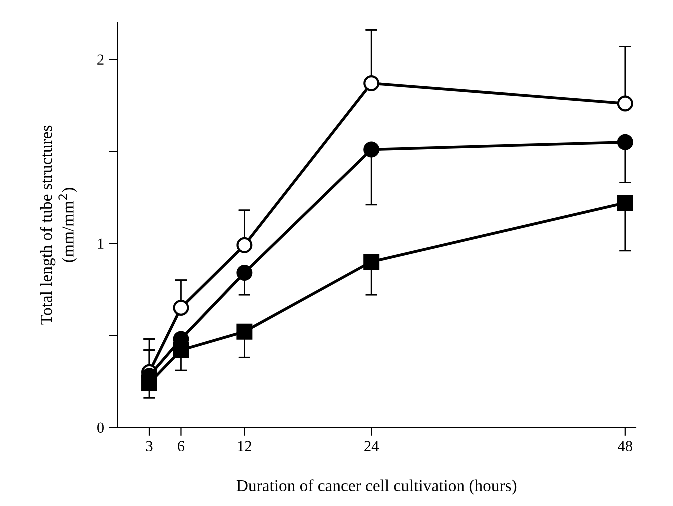 Image resolution: width=673 pixels, height=506 pixels. What do you see at coordinates (101, 59) in the screenshot?
I see `y-tick-label: 2` at bounding box center [101, 59].